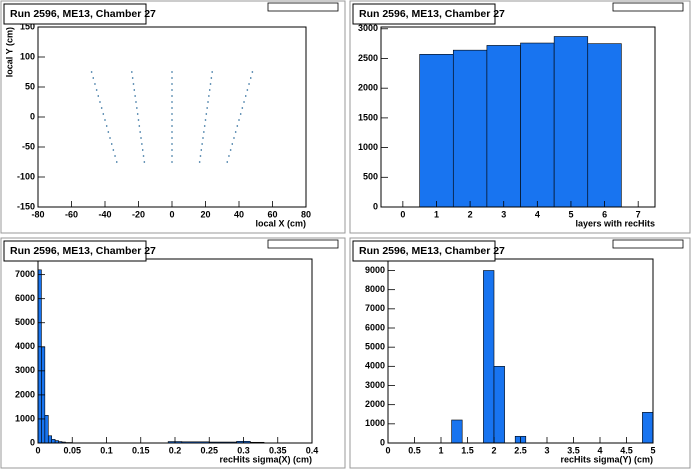 The height and width of the screenshot is (472, 696). I want to click on y-tick-label: 7000, so click(375, 308).